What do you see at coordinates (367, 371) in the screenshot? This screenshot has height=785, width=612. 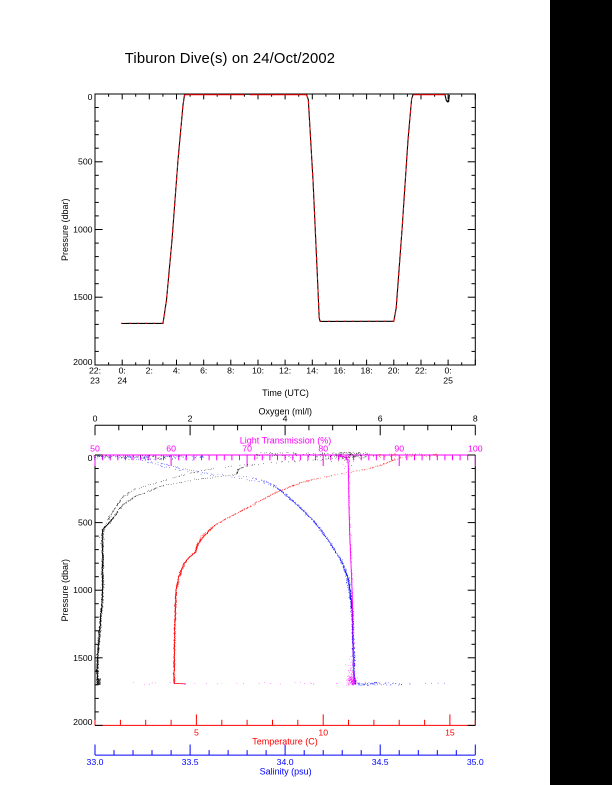 I see `svg-text: 18:` at bounding box center [367, 371].